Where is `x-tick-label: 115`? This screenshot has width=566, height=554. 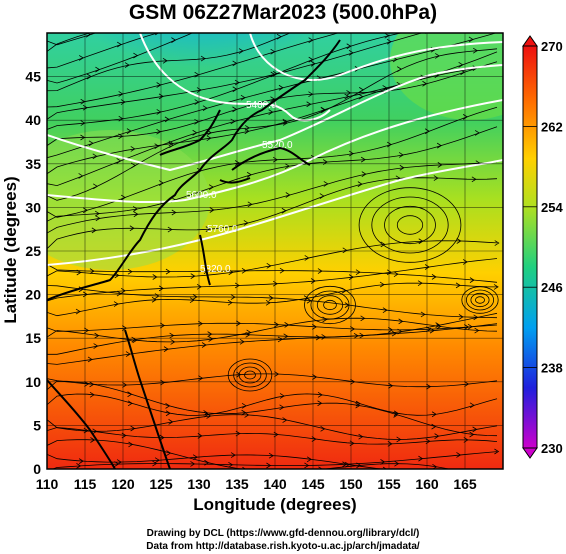 x-tick-label: 115 is located at coordinates (85, 484).